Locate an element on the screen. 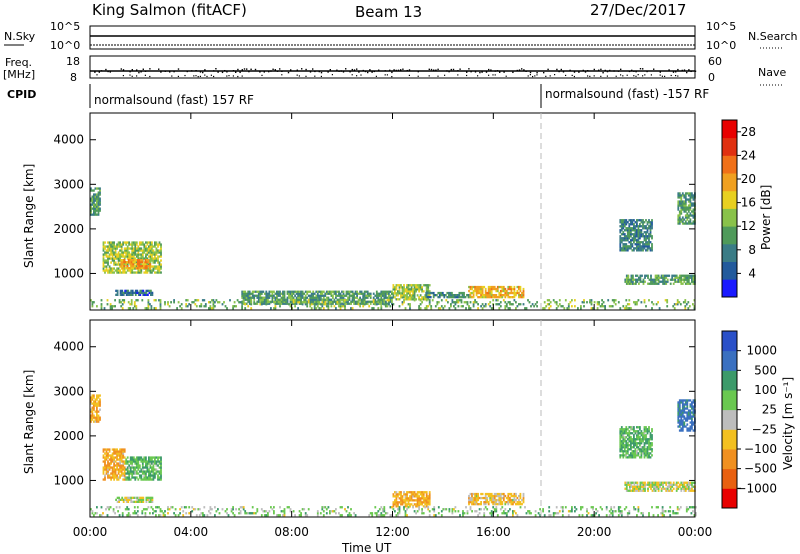  colorbar-swatch is located at coordinates (729, 498).